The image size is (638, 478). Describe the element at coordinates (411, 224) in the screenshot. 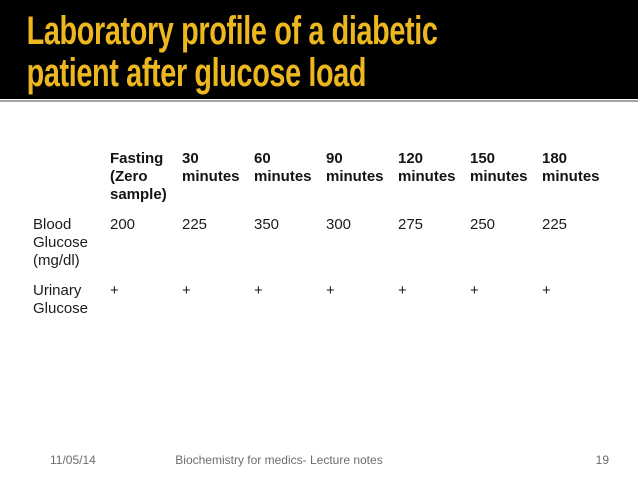

I see `cell-blood-glucose-120: 275` at that location.